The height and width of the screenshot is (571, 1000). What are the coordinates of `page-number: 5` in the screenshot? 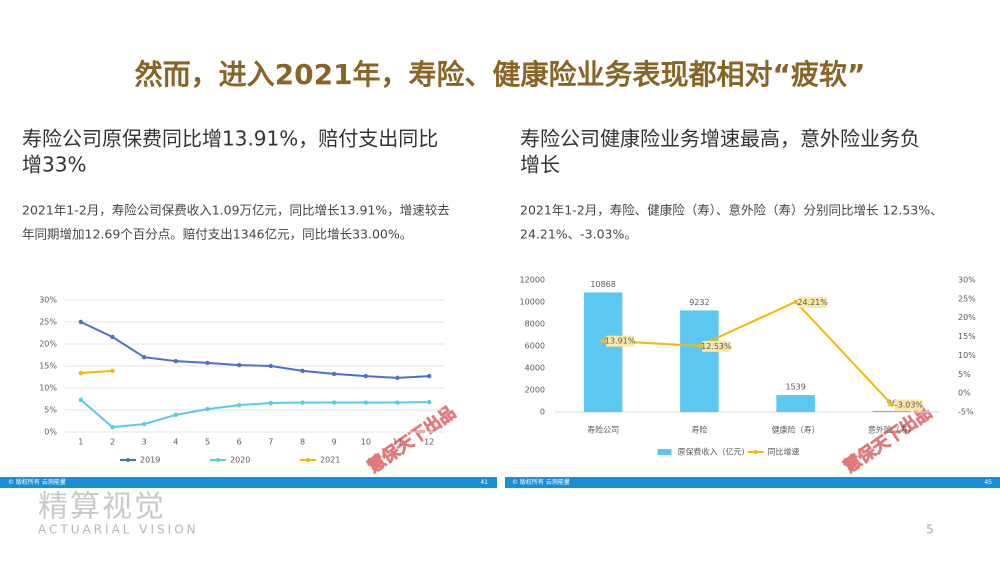 It's located at (930, 530).